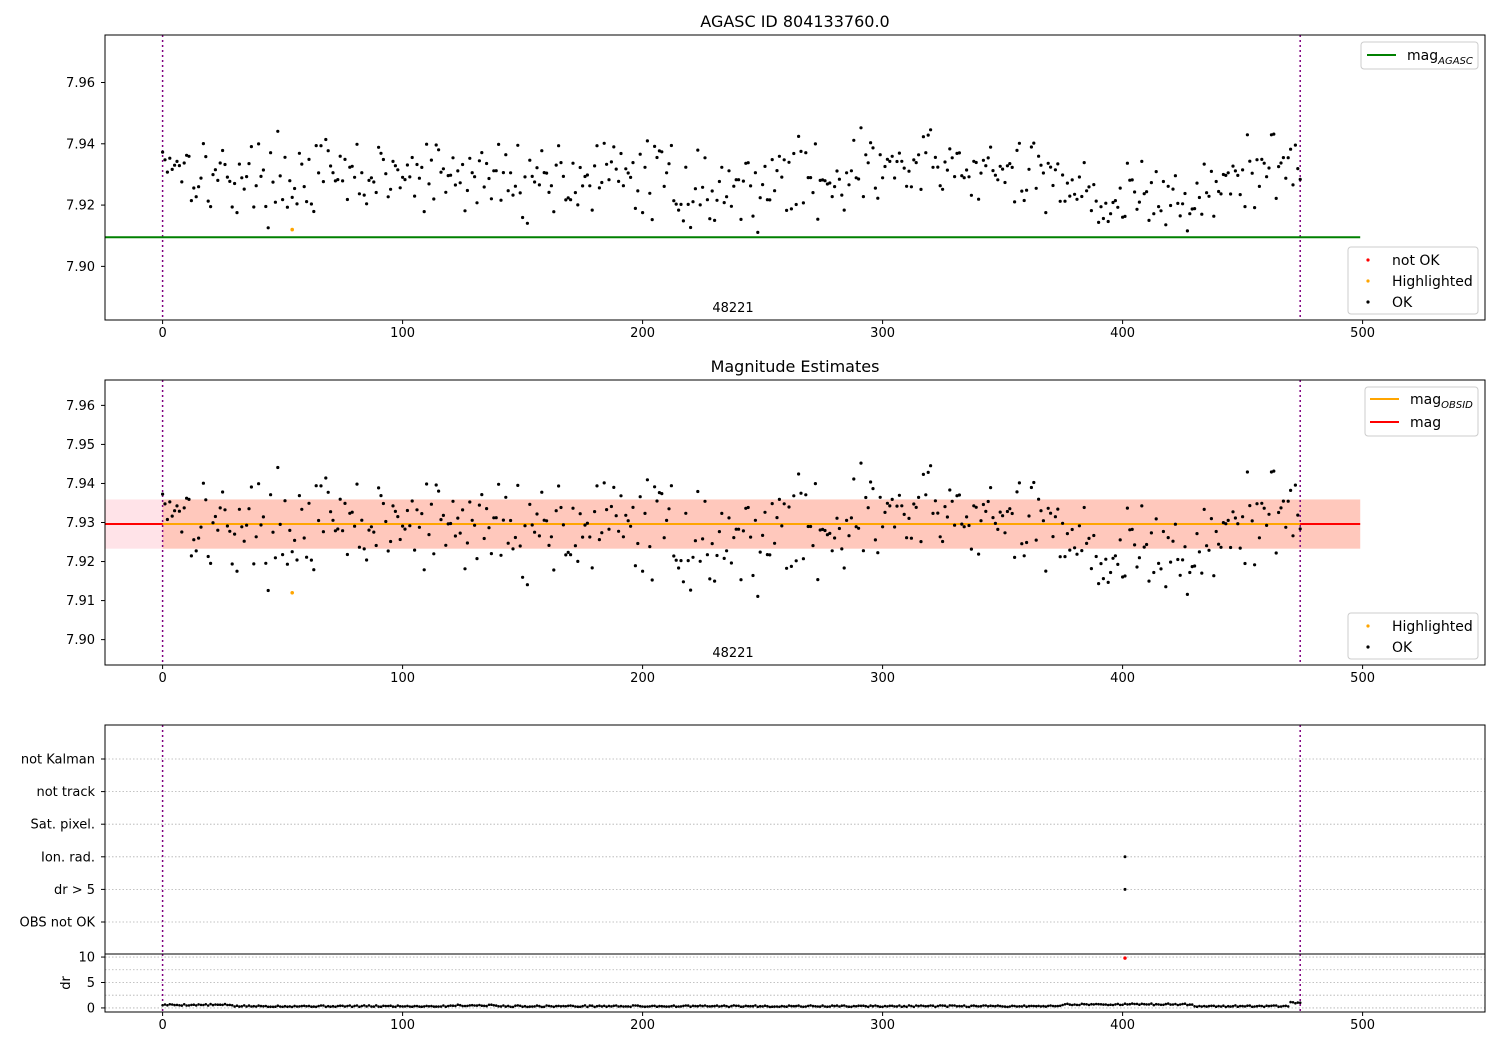  What do you see at coordinates (1413, 636) in the screenshot?
I see `legend-status-markers-middle: Highlighted OK` at bounding box center [1413, 636].